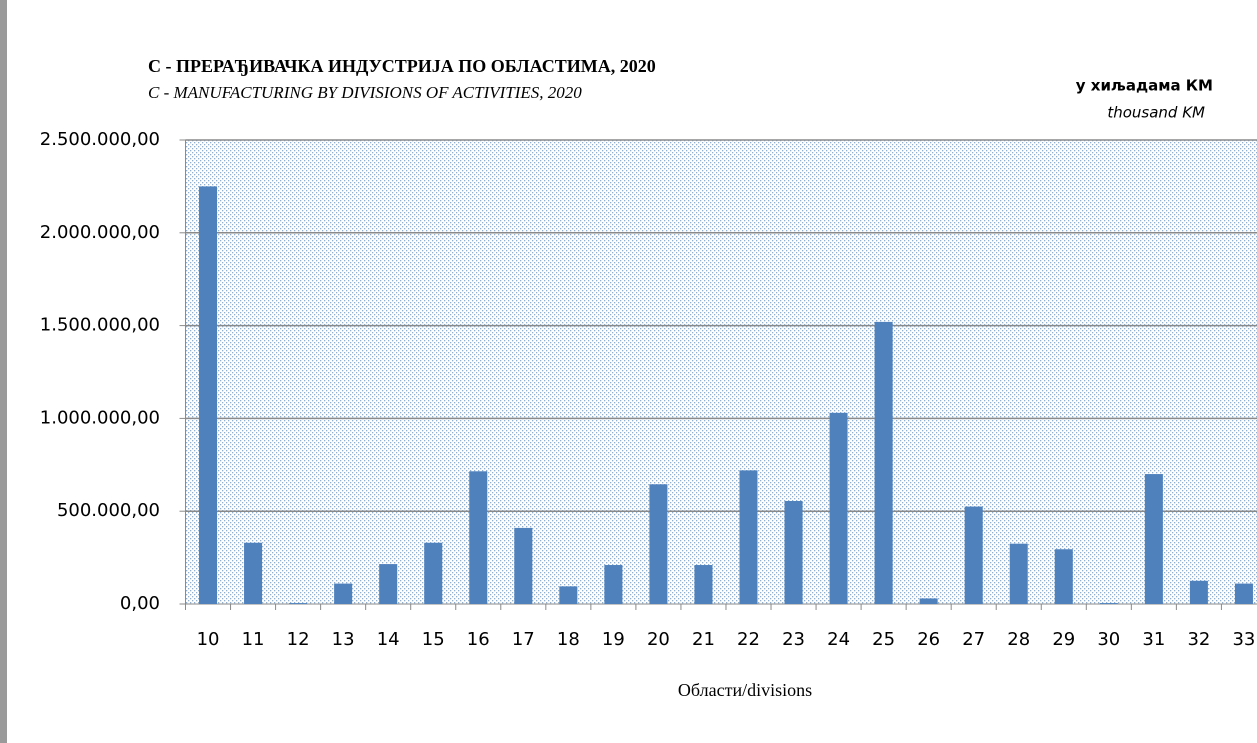 Image resolution: width=1257 pixels, height=743 pixels. I want to click on y-tick-label: 1.500.000,00, so click(100, 325).